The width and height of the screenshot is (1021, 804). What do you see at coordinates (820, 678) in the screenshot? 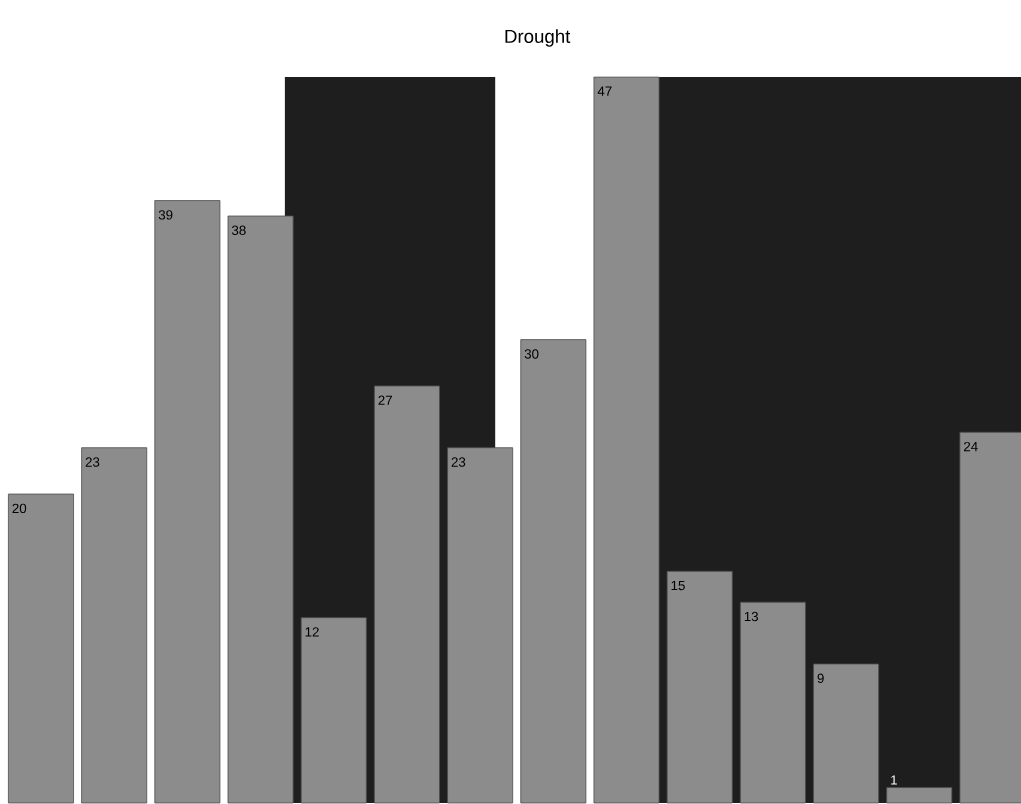
I see `data-label: 9` at bounding box center [820, 678].